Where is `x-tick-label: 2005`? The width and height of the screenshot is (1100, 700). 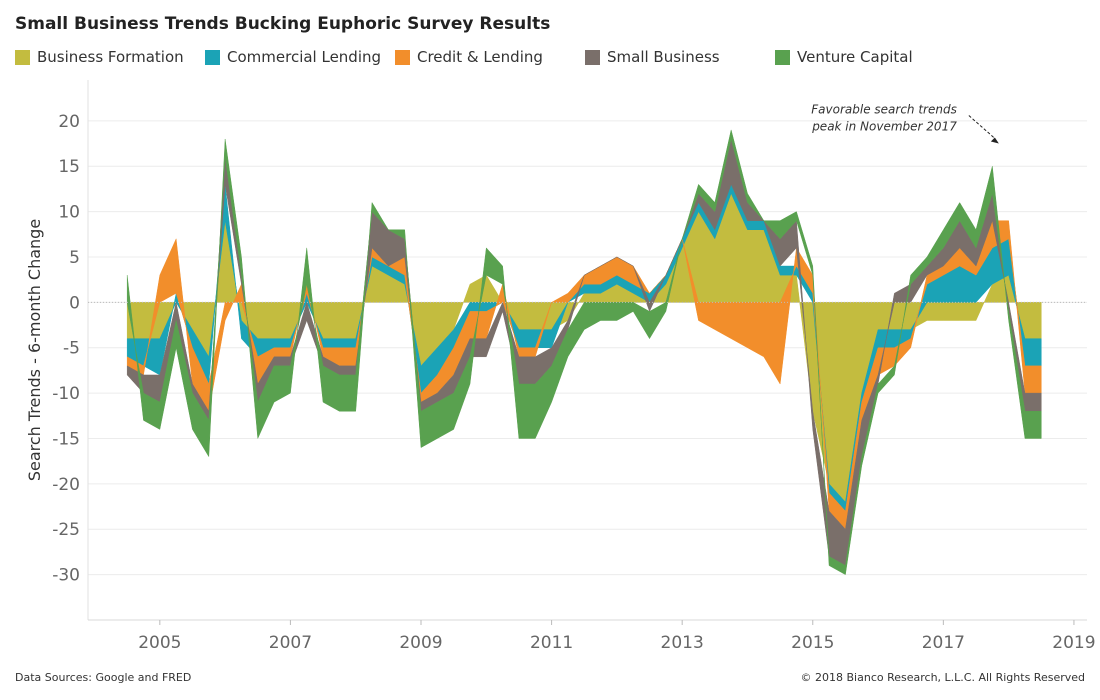 x-tick-label: 2005 is located at coordinates (159, 643).